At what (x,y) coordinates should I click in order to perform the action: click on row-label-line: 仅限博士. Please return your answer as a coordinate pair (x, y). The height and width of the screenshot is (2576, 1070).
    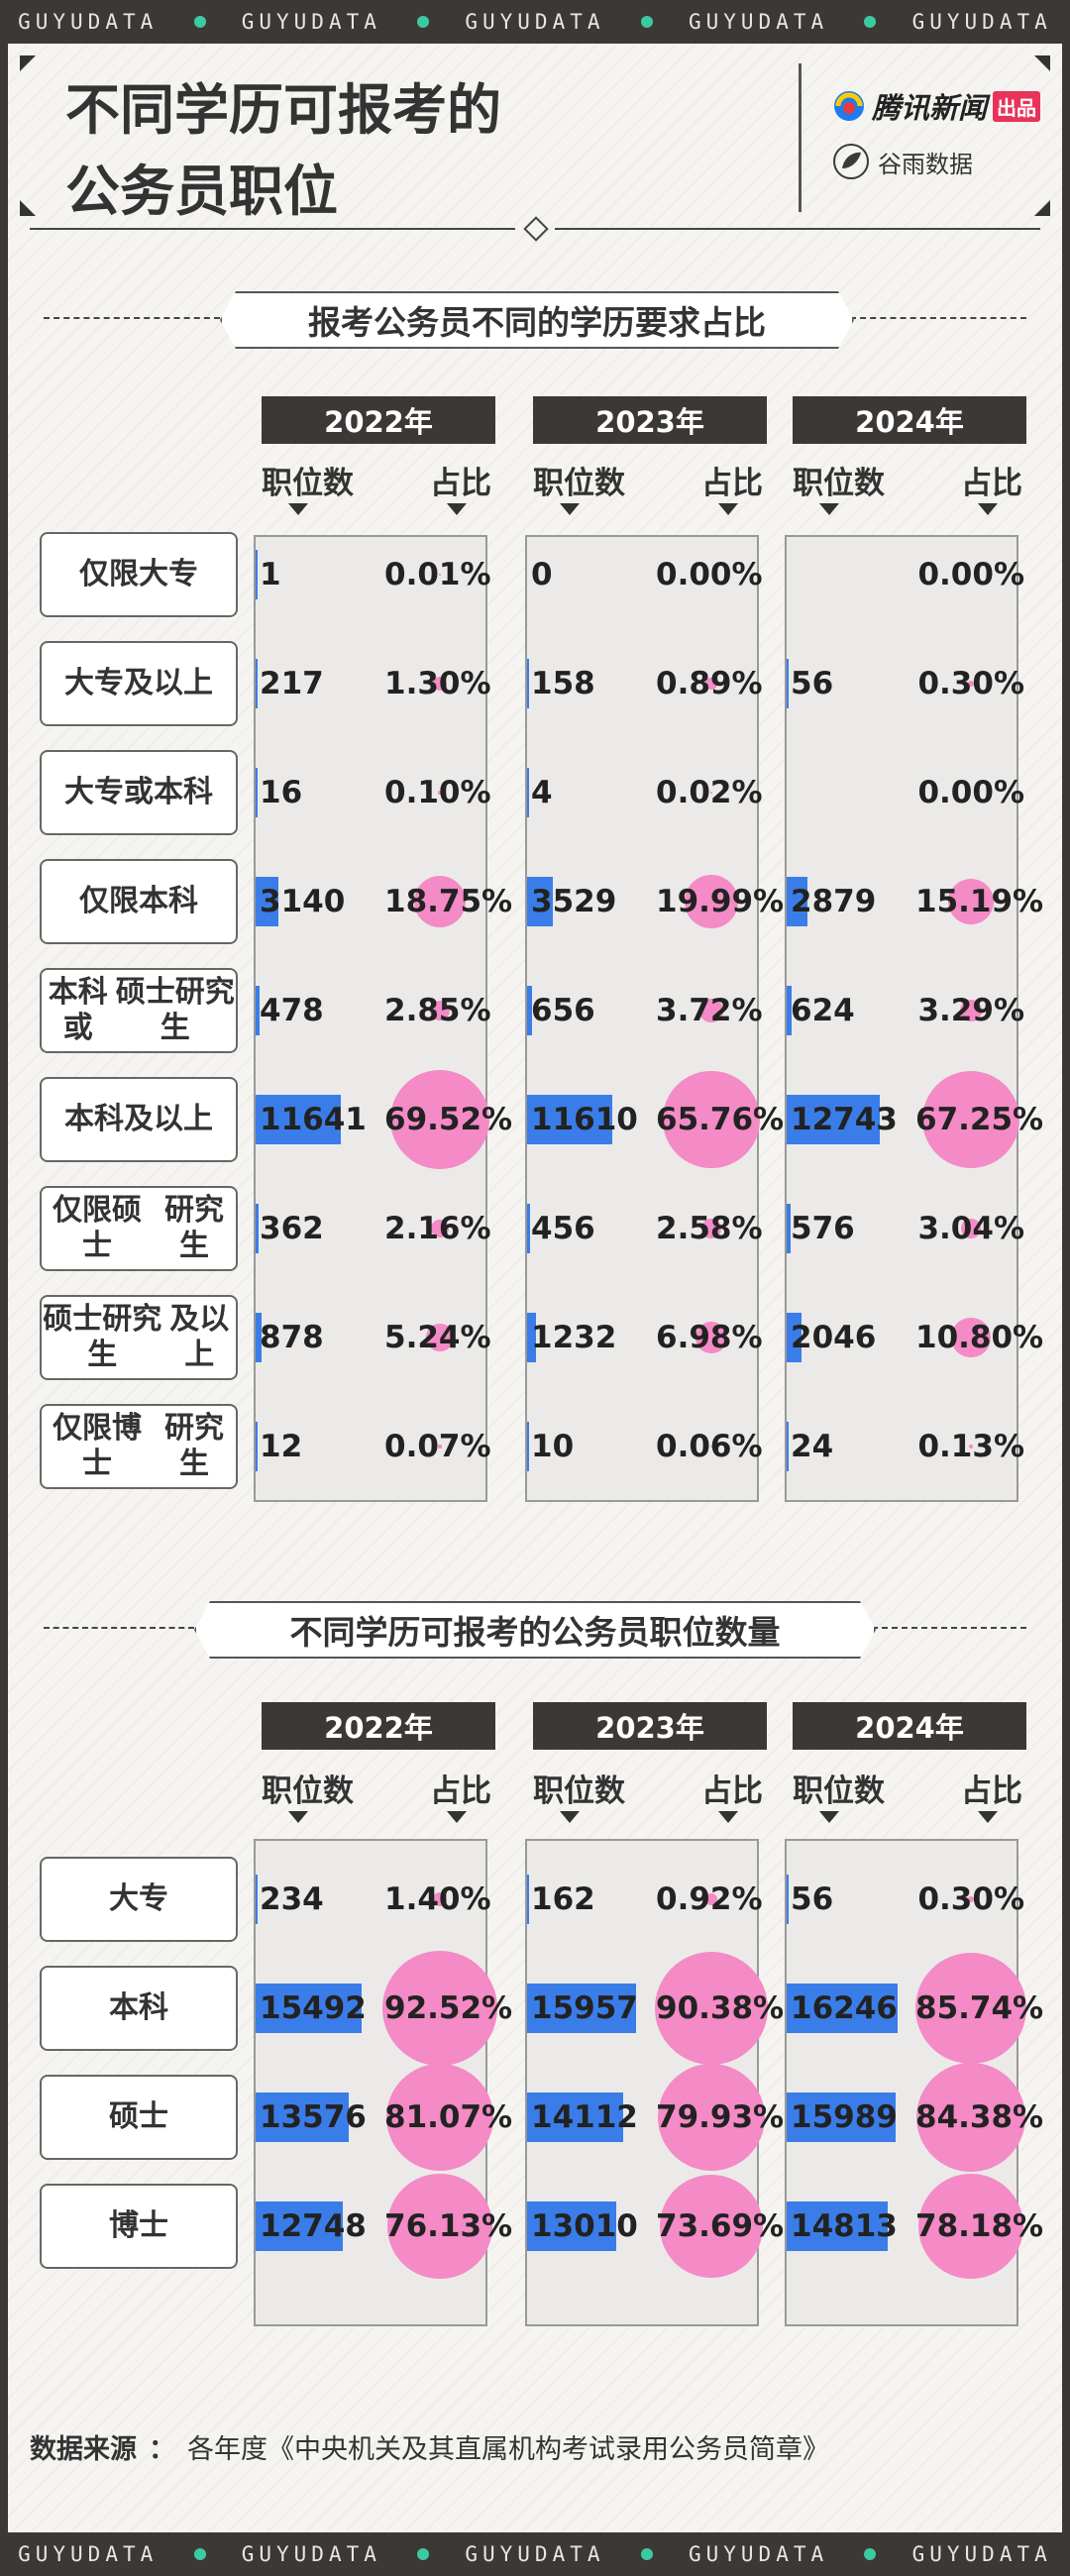
    Looking at the image, I should click on (97, 1446).